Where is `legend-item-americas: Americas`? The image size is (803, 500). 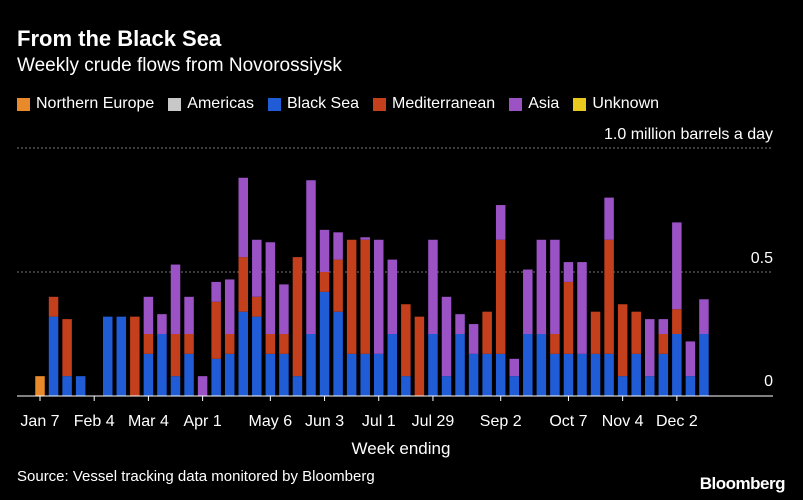
legend-item-americas: Americas is located at coordinates (211, 104).